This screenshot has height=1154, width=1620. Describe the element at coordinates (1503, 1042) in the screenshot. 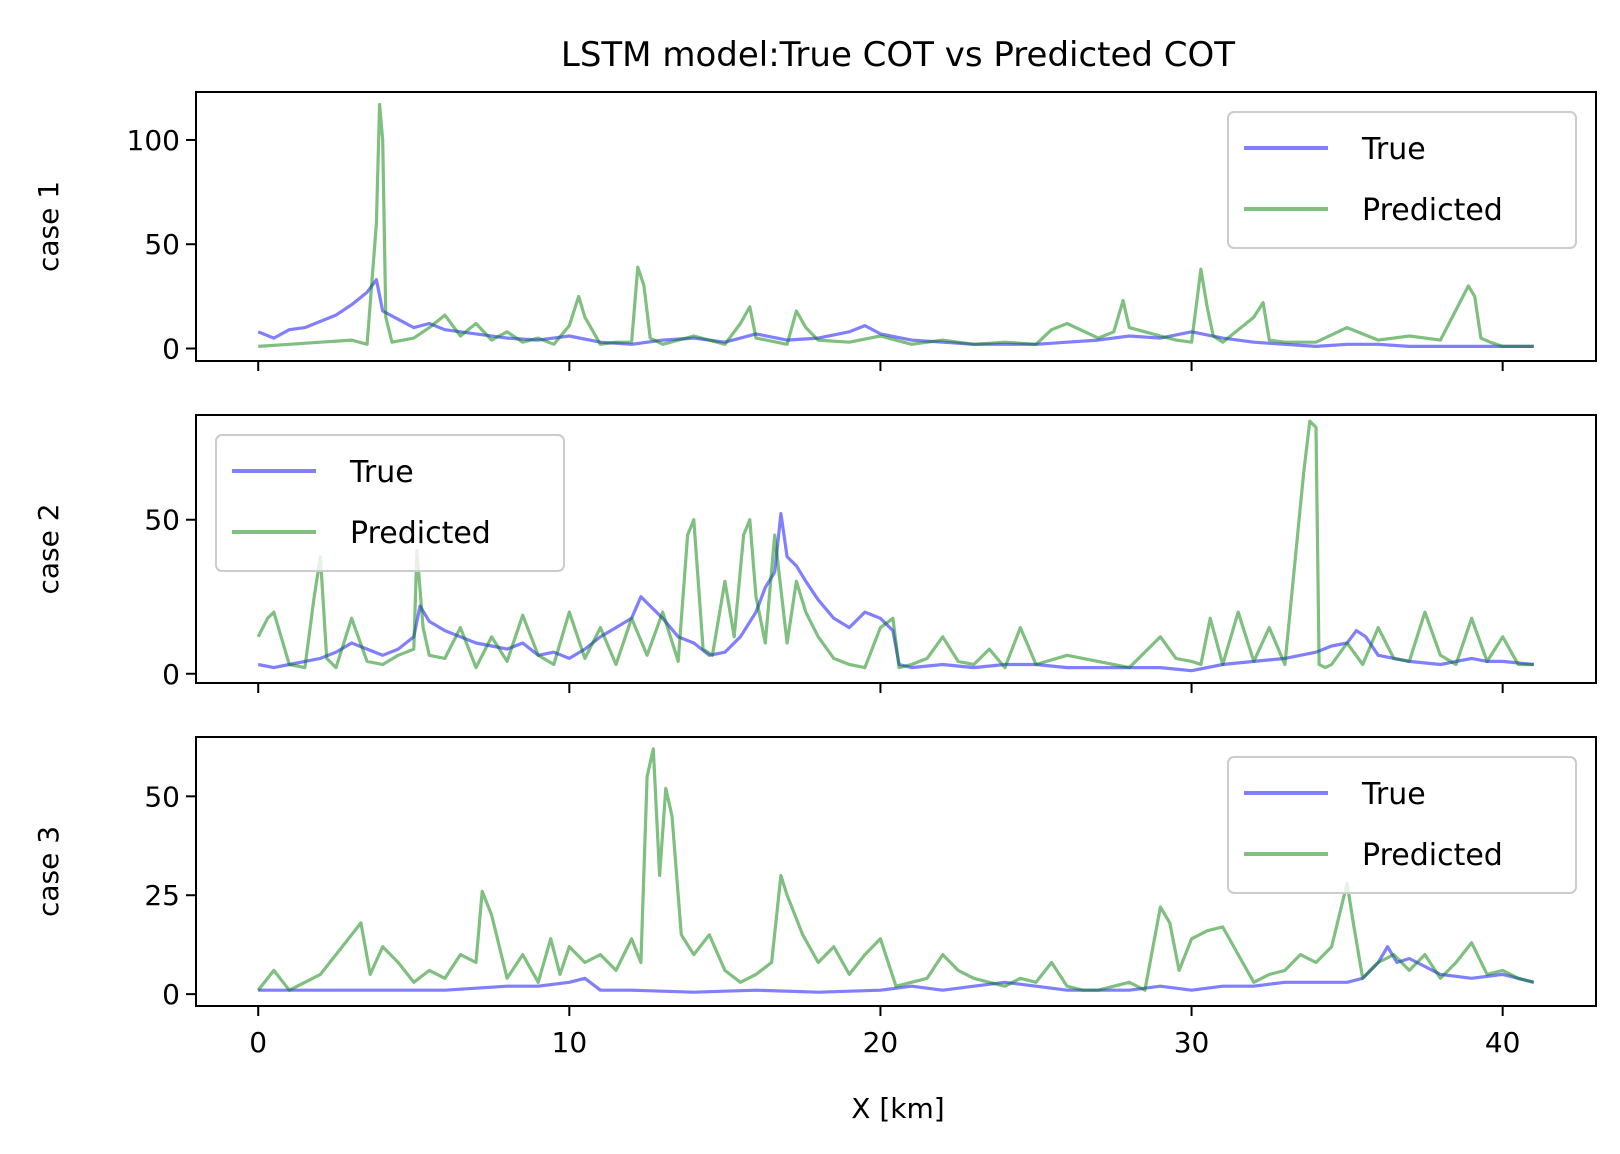

I see `x-tick-label: 40` at that location.